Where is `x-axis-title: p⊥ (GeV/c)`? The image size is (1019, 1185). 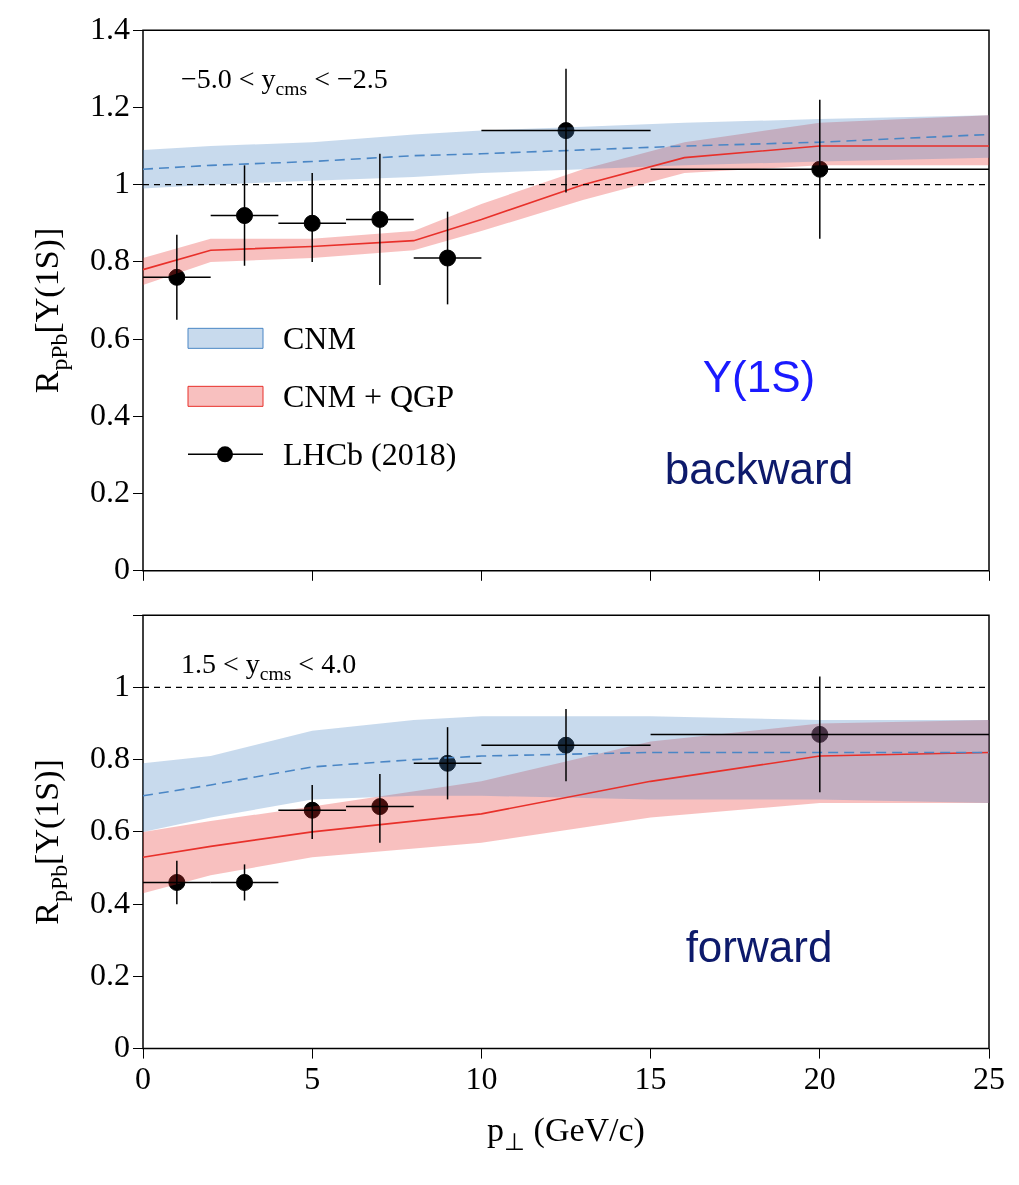 x-axis-title: p⊥ (GeV/c) is located at coordinates (566, 1133).